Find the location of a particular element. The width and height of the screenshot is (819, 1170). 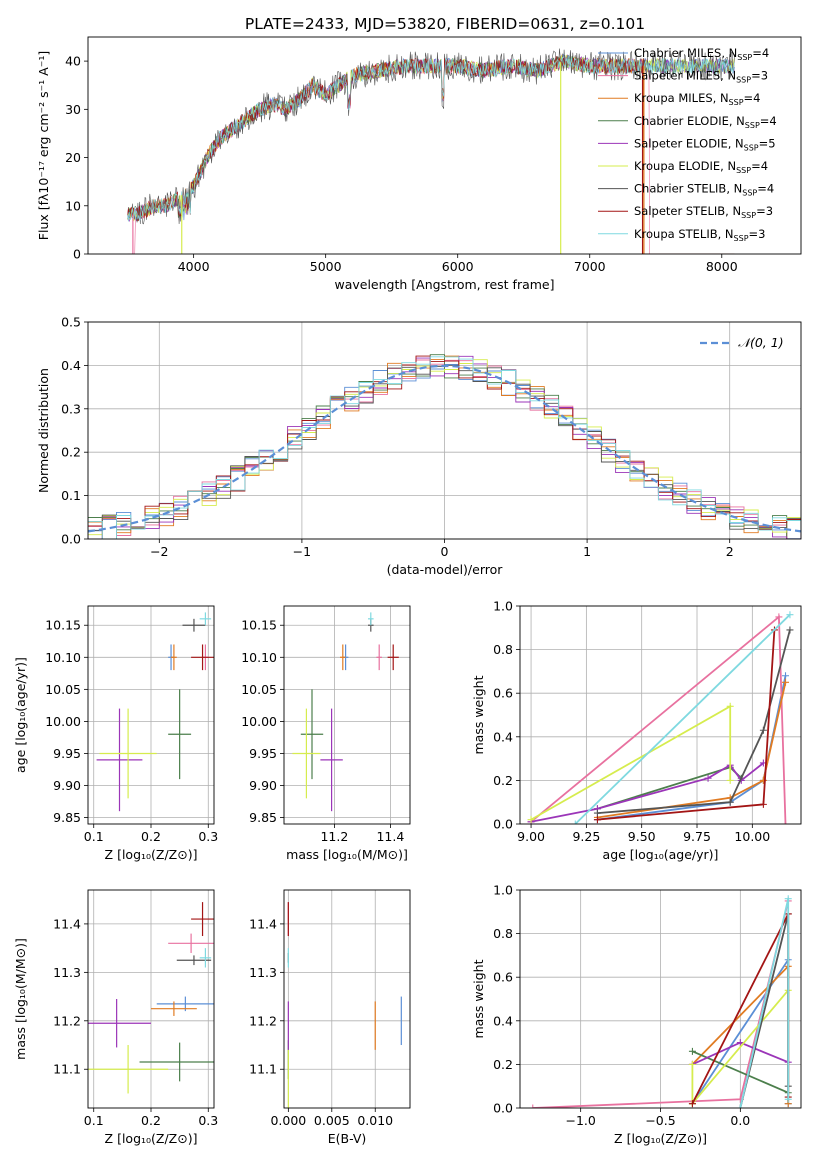

spectrum-ytick-label: 0 is located at coordinates (77, 254).